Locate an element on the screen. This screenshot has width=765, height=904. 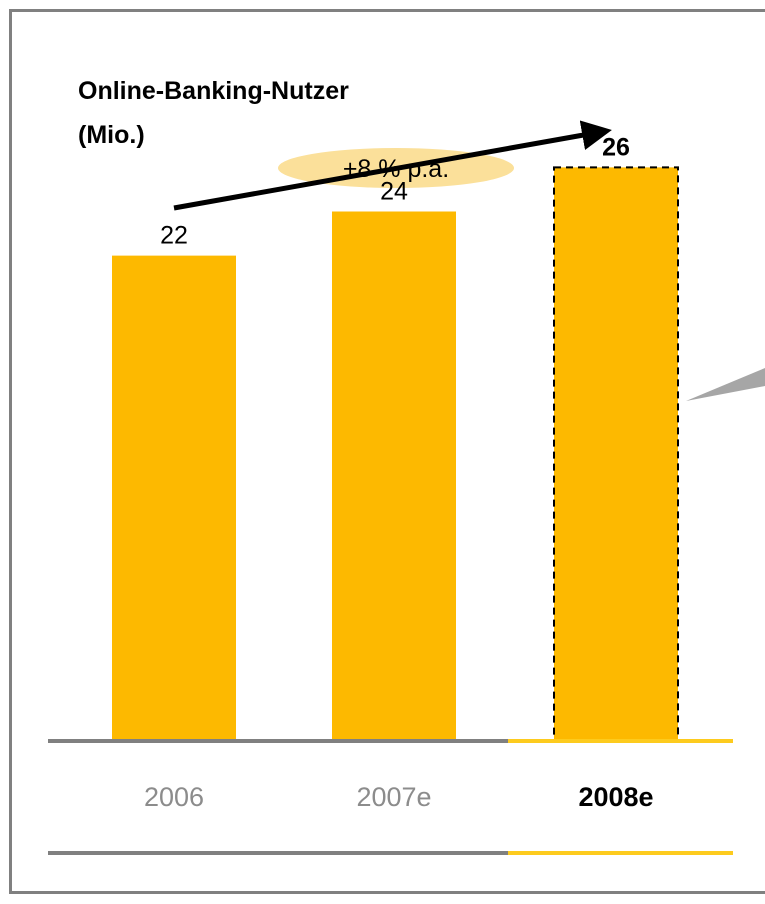
value-label-2008e: 26 is located at coordinates (616, 147).